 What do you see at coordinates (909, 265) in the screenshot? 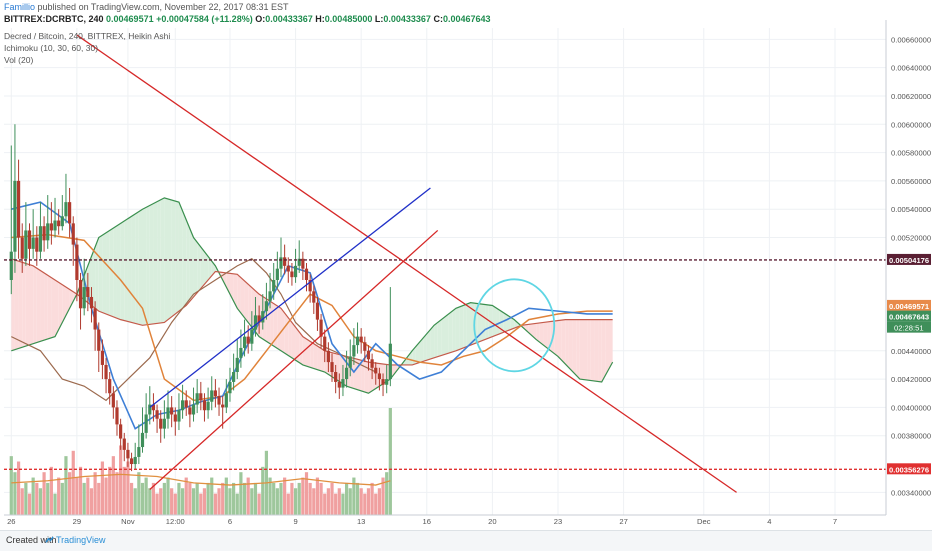
I see `price-axis-bg` at bounding box center [909, 265].